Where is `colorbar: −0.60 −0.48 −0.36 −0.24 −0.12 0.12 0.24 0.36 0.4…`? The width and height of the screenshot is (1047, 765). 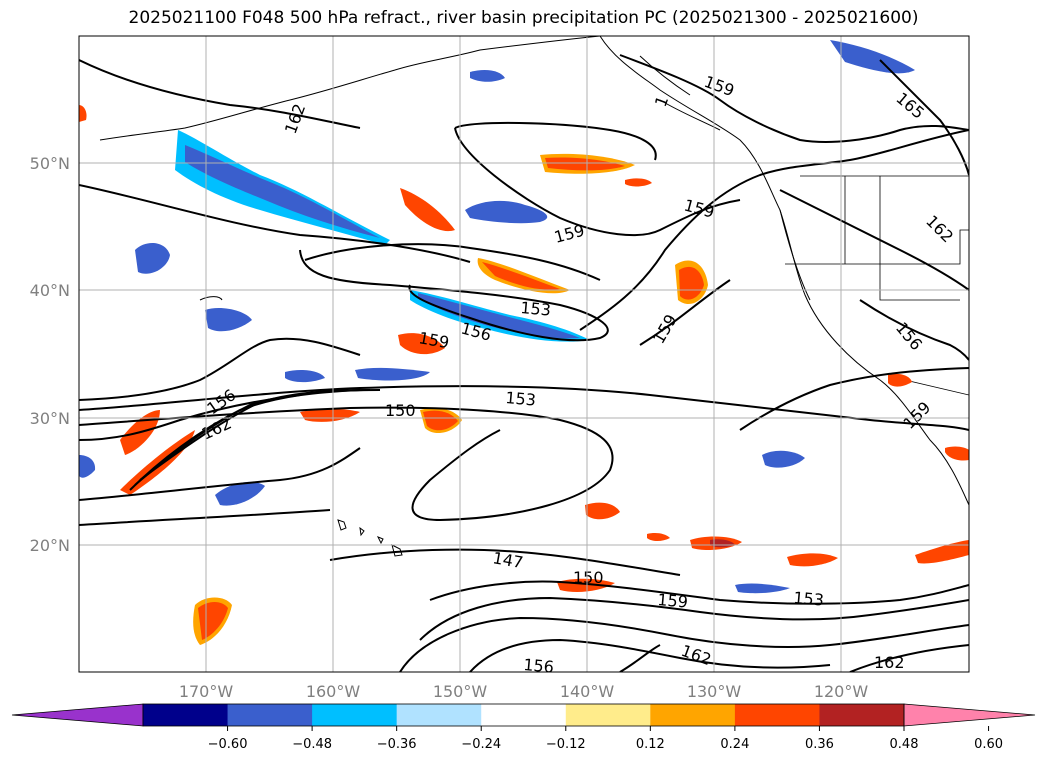 colorbar: −0.60 −0.48 −0.36 −0.24 −0.12 0.12 0.24 0.36 0.4… is located at coordinates (523, 727).